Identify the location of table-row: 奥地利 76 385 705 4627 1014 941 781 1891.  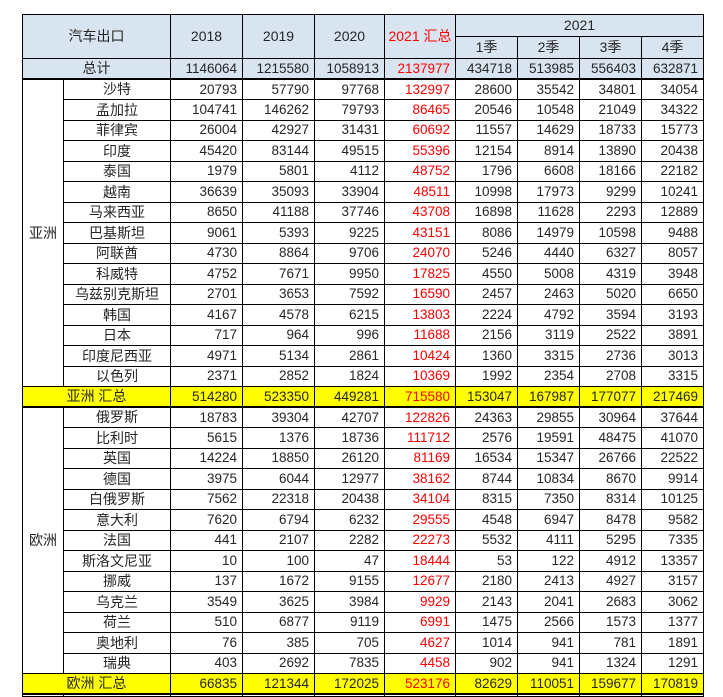
(363, 643).